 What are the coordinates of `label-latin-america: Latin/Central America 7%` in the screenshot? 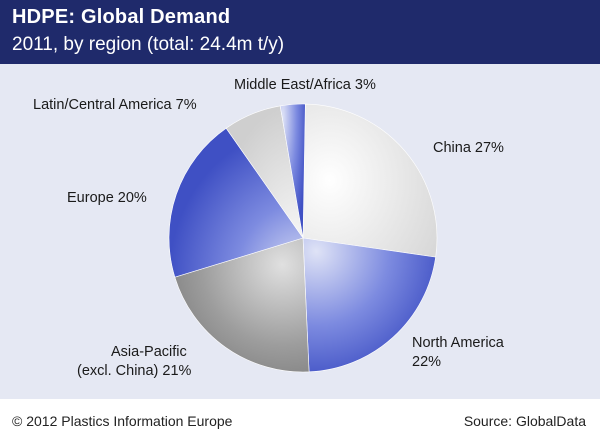 It's located at (115, 105).